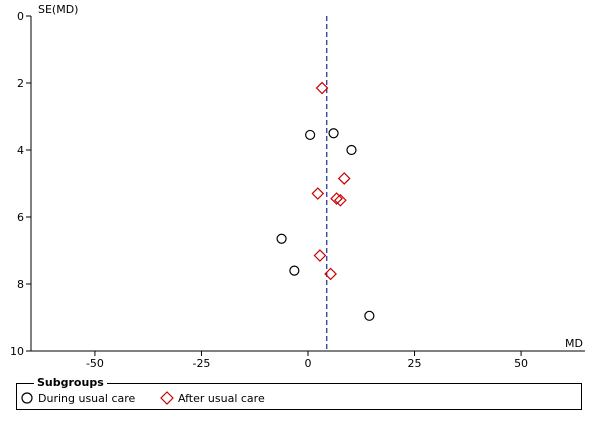  Describe the element at coordinates (20, 16) in the screenshot. I see `y-tick-label: 0` at that location.